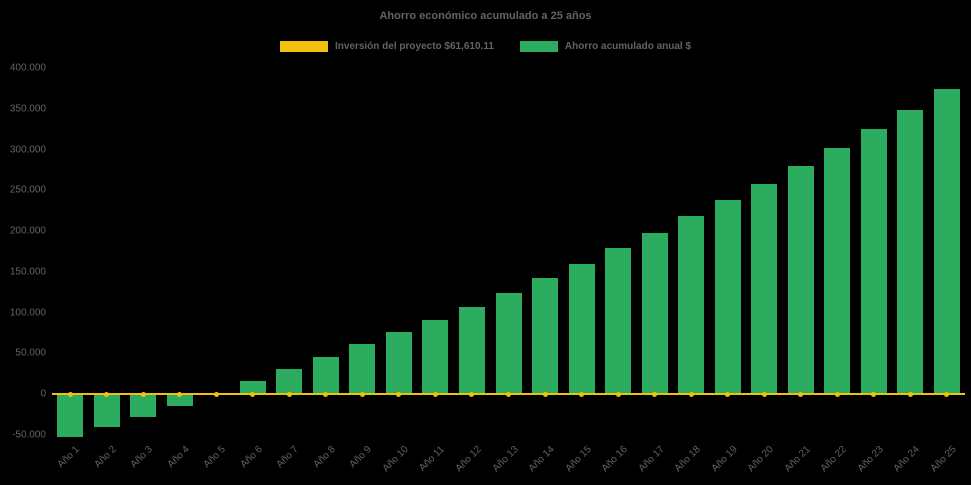  I want to click on x-tick-label: Año 9, so click(361, 457).